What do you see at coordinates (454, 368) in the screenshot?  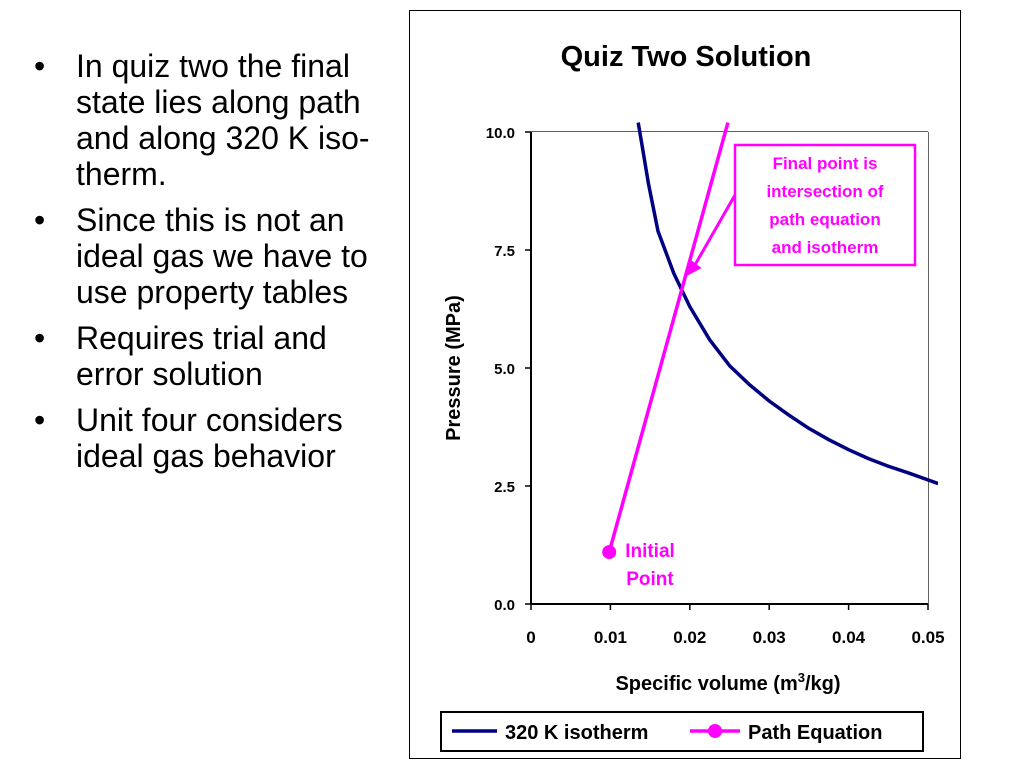 I see `y-axis-label: Pressure (MPa)` at bounding box center [454, 368].